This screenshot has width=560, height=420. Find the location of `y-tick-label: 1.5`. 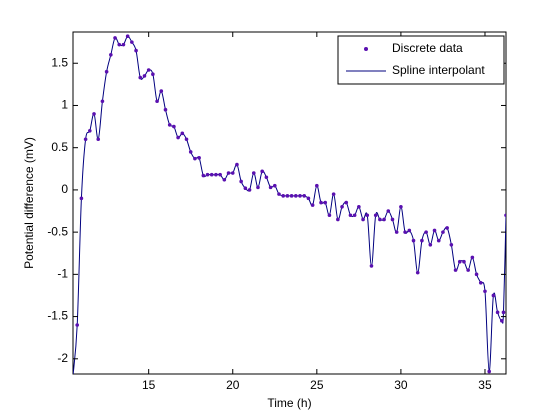

y-tick-label: 1.5 is located at coordinates (59, 62).